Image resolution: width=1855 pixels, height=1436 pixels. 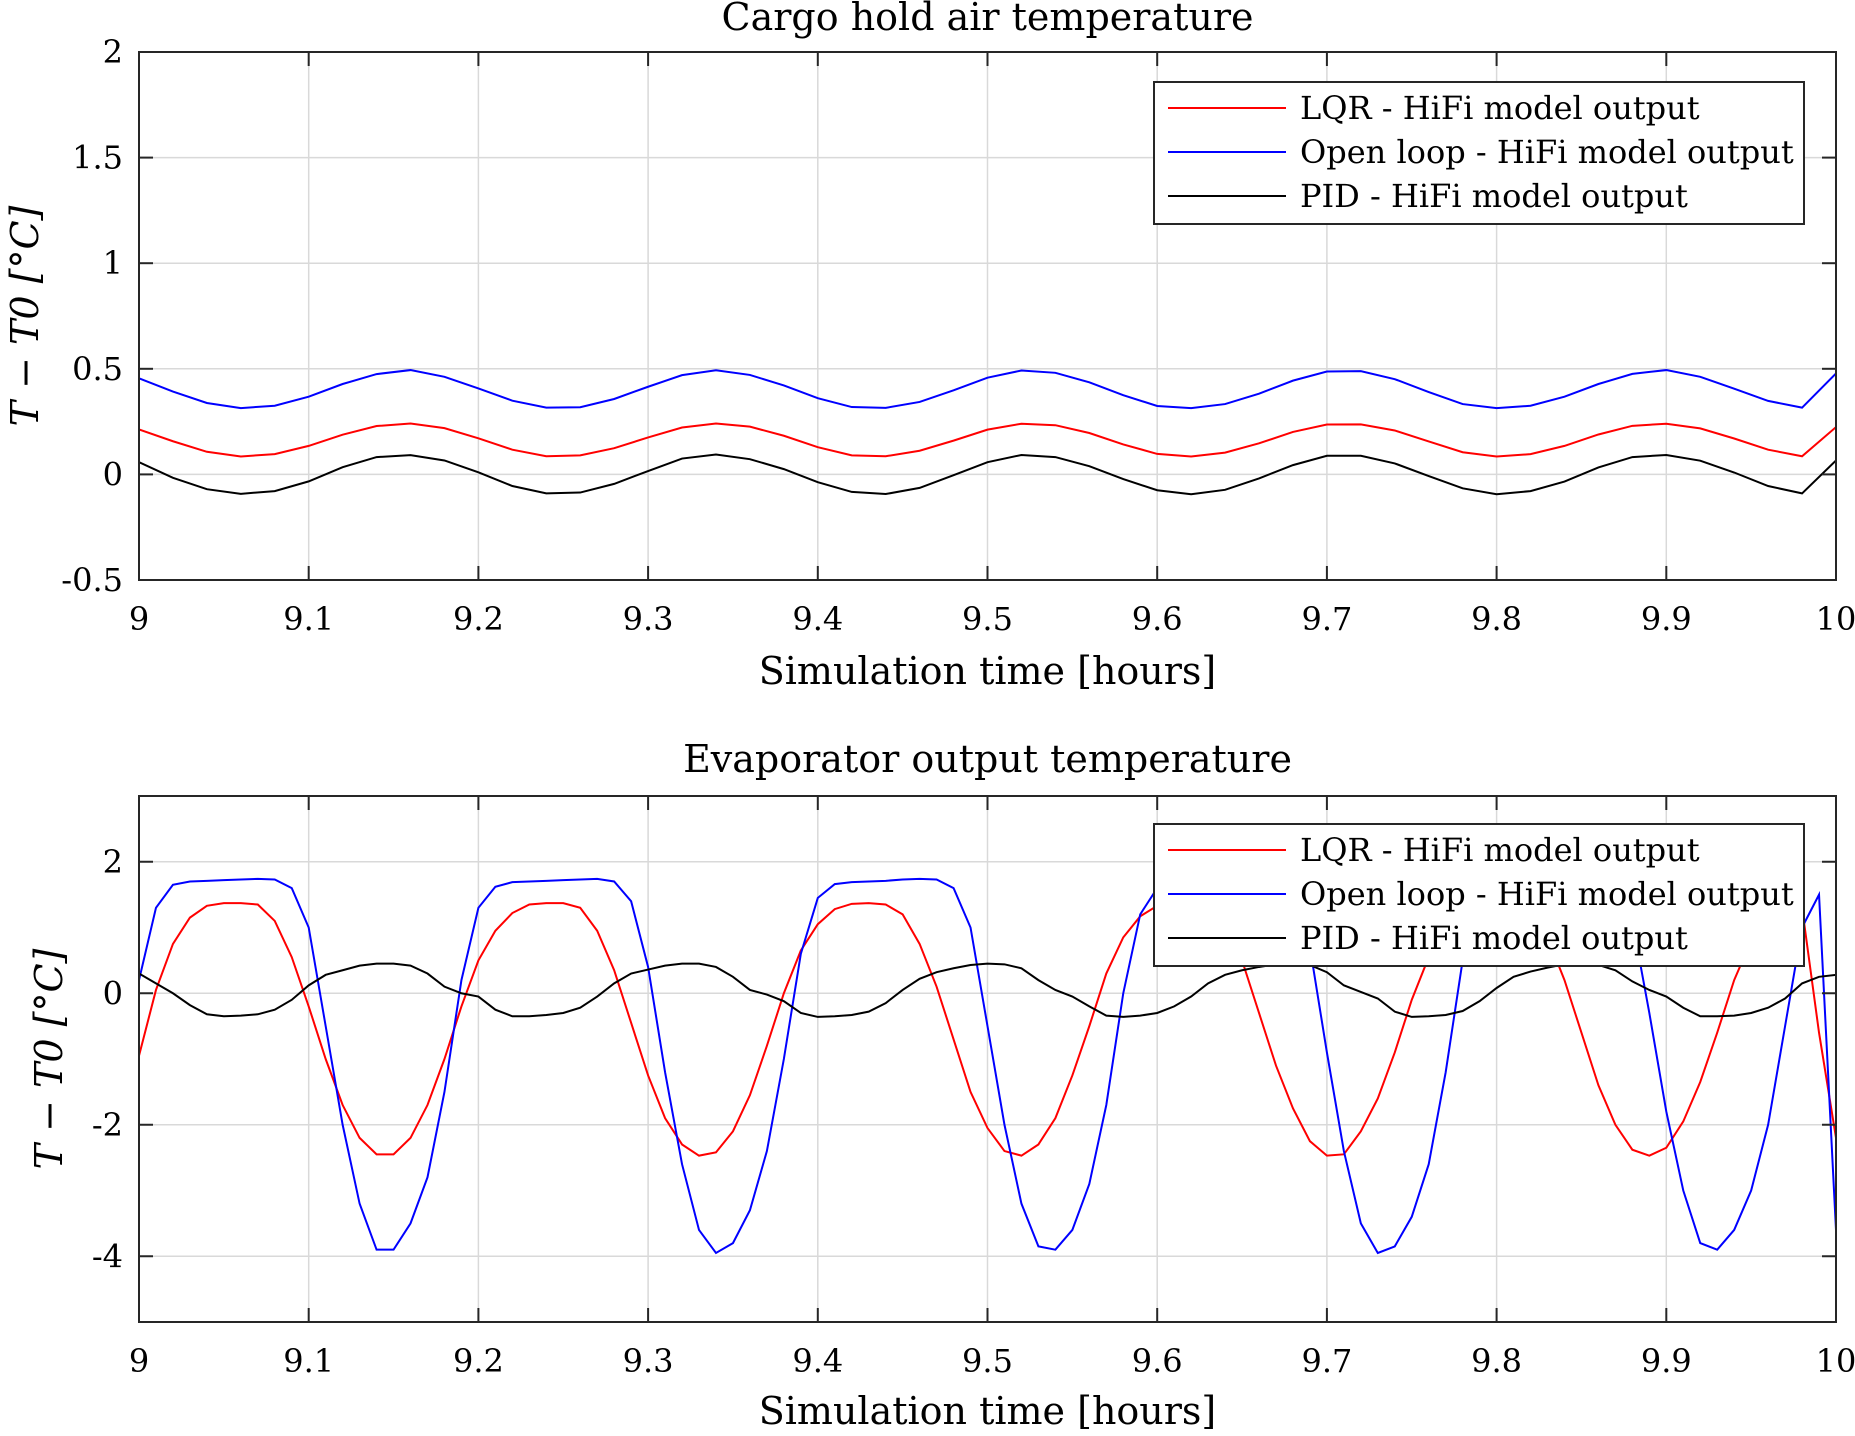 What do you see at coordinates (987, 440) in the screenshot?
I see `series-line-lqr-hifi-model-output` at bounding box center [987, 440].